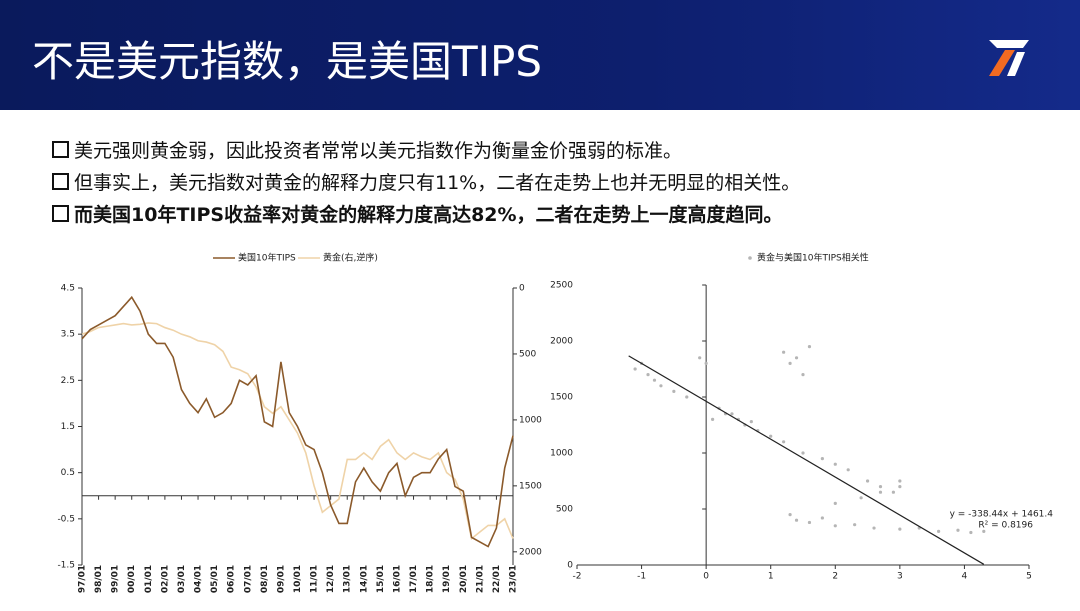 The image size is (1080, 611). What do you see at coordinates (66, 519) in the screenshot?
I see `y-tick-label: -0.5` at bounding box center [66, 519].